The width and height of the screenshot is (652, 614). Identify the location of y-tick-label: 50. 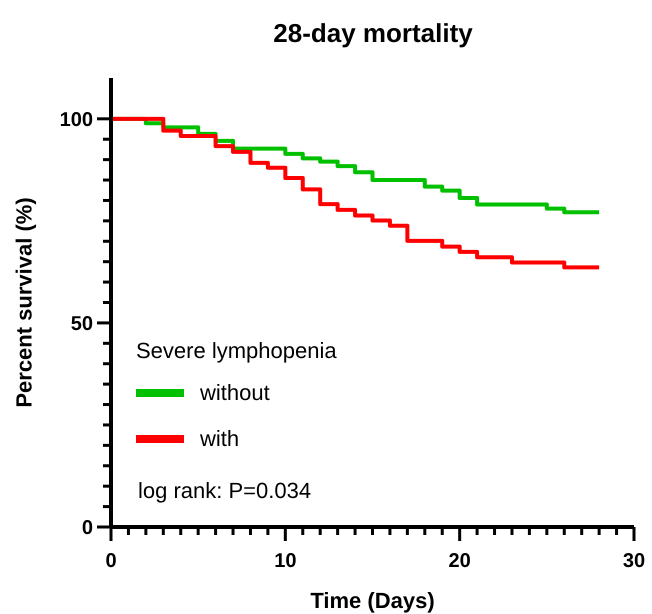
(81, 323).